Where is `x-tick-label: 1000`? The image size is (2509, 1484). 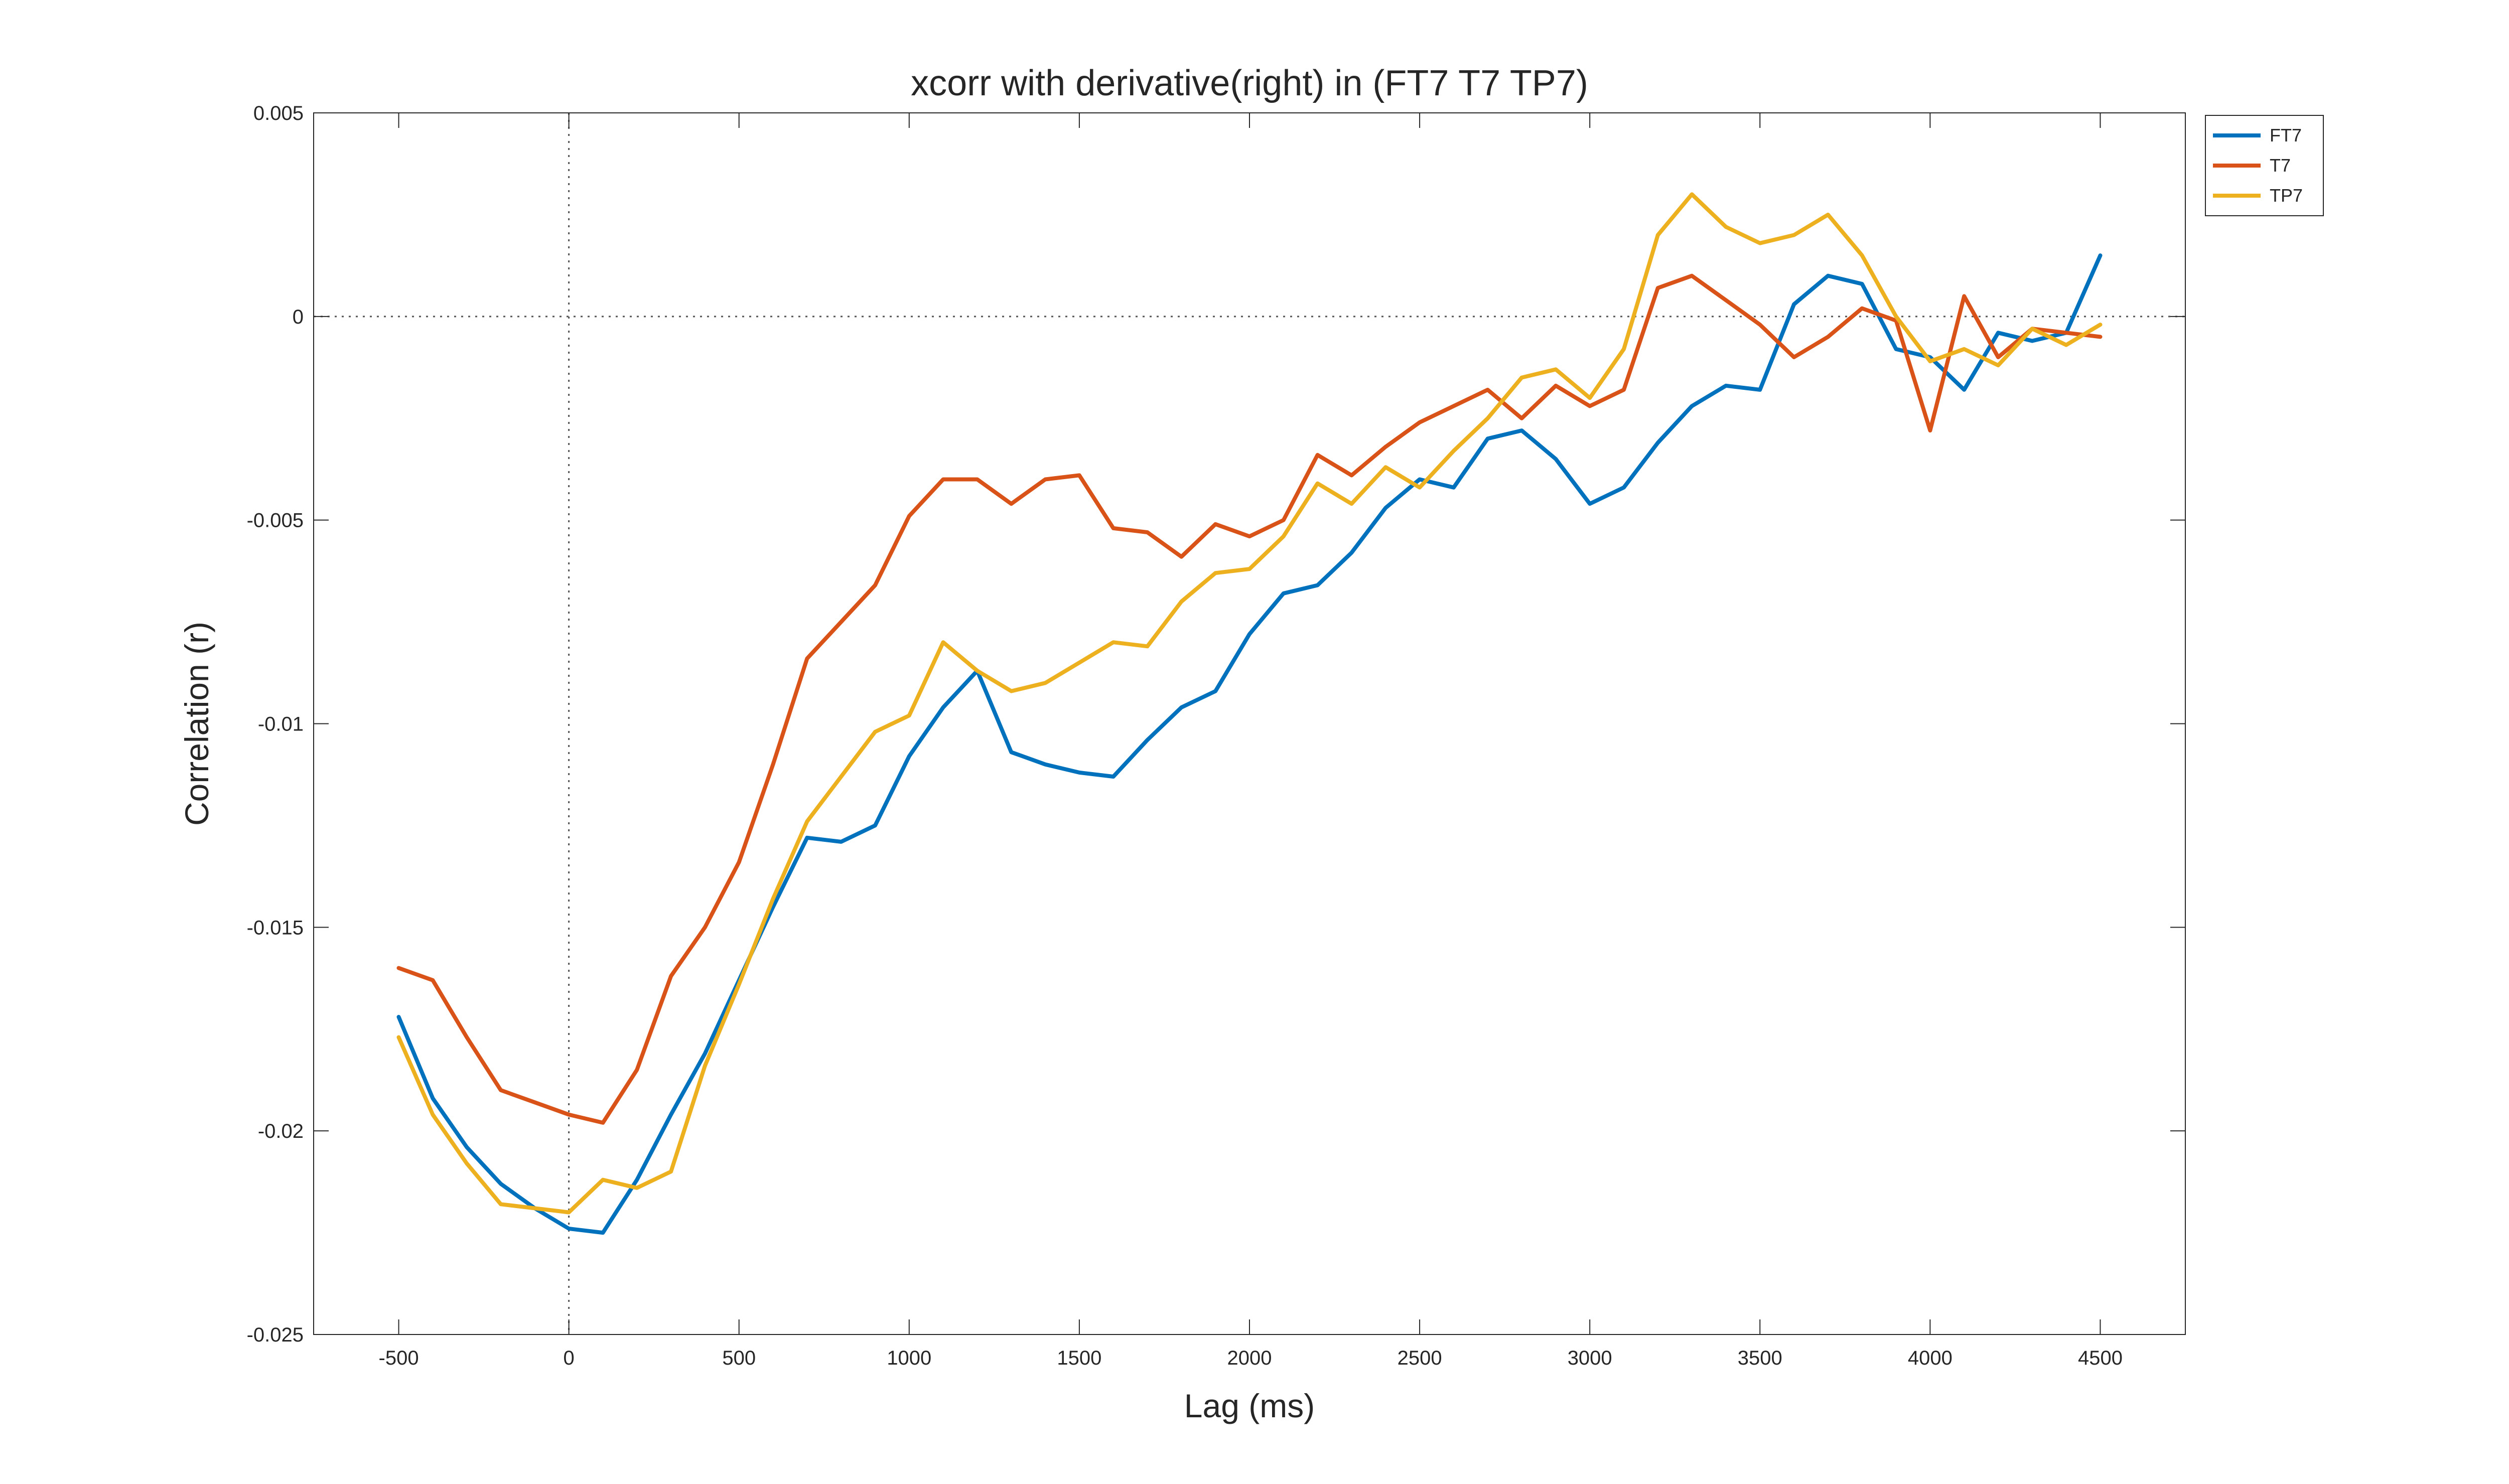
x-tick-label: 1000 is located at coordinates (909, 1358).